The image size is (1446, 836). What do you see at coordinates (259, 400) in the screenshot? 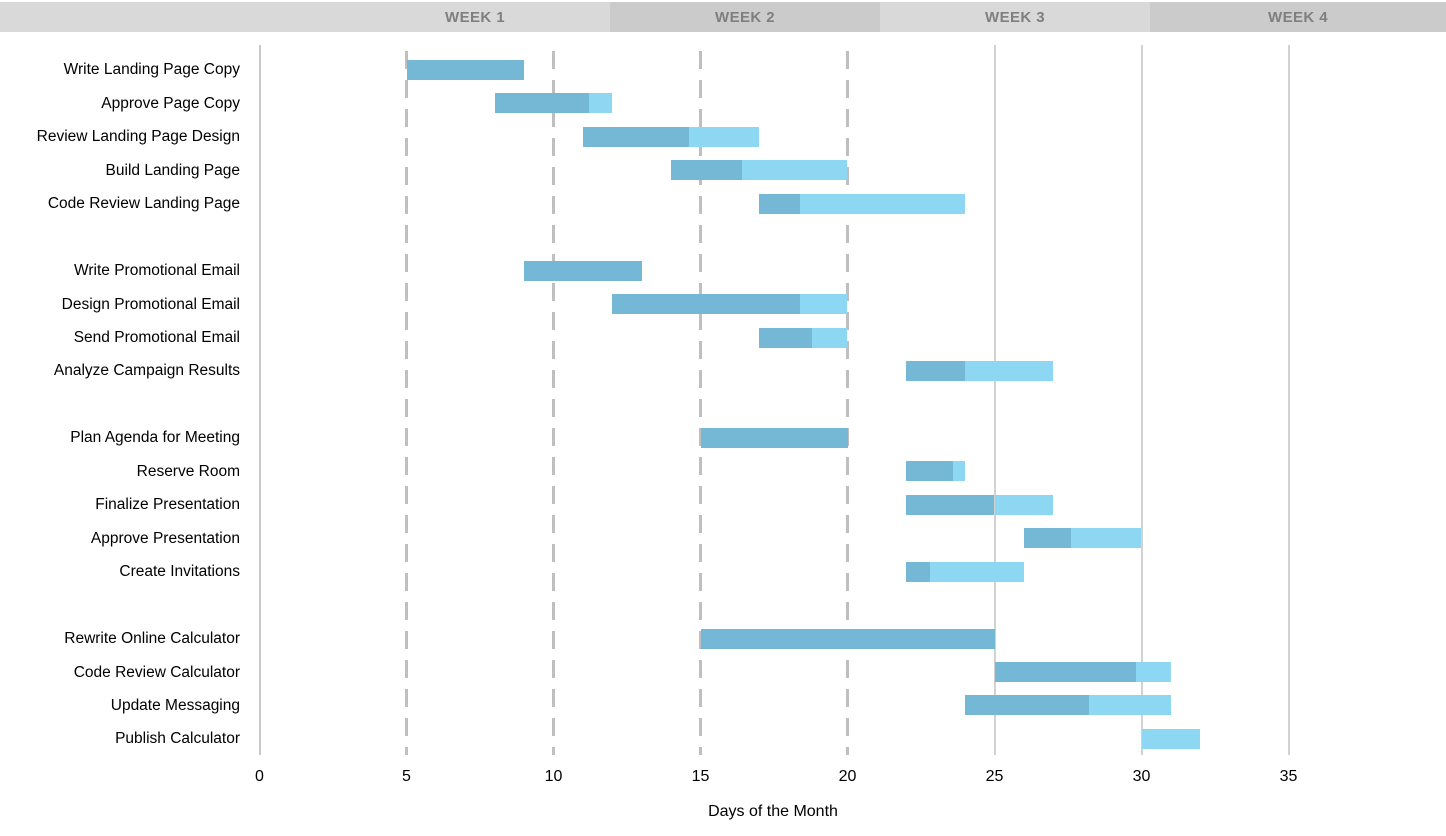
I see `y-axis-line` at bounding box center [259, 400].